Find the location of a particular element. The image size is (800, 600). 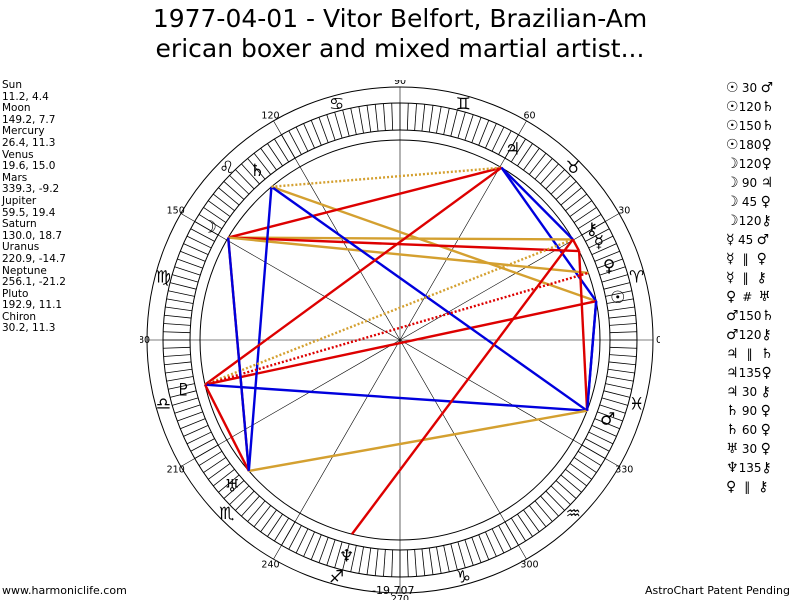

zodiac-sign-icon: ♓ is located at coordinates (636, 404).